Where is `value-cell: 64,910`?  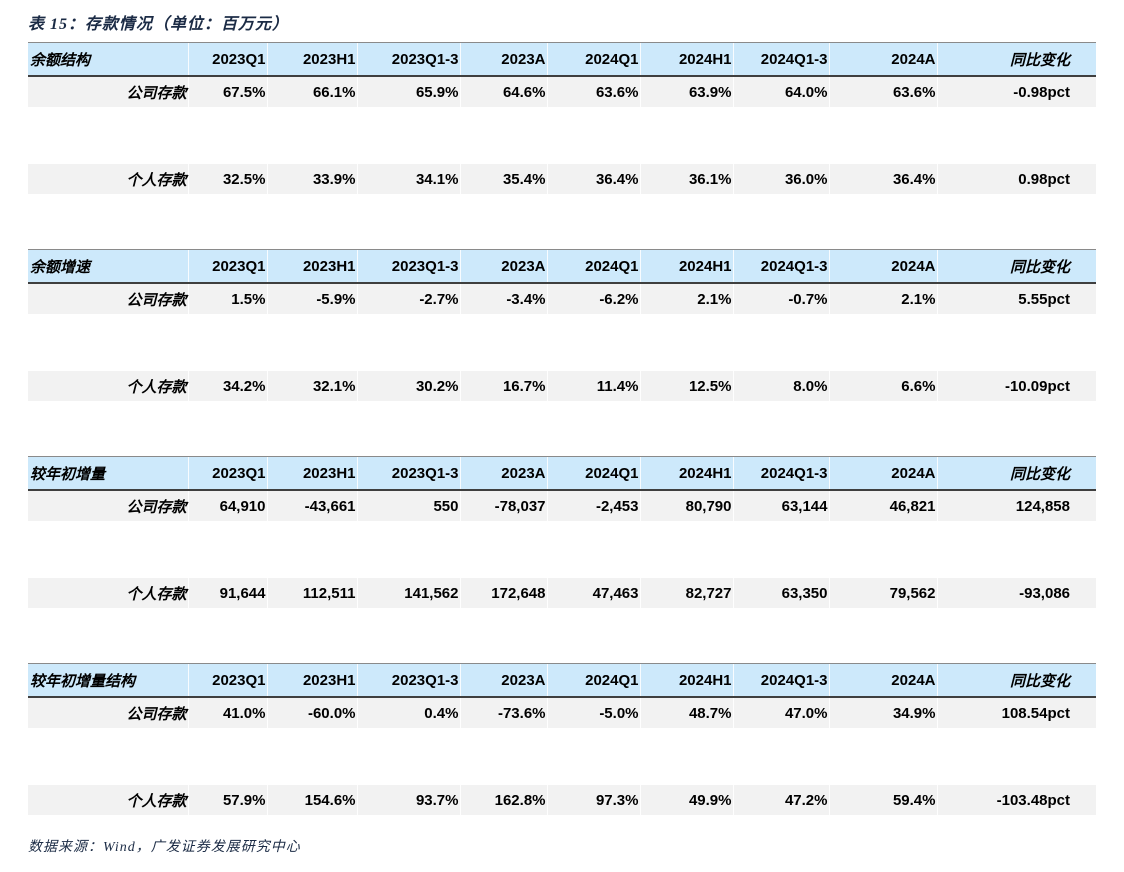
value-cell: 64,910 is located at coordinates (227, 505).